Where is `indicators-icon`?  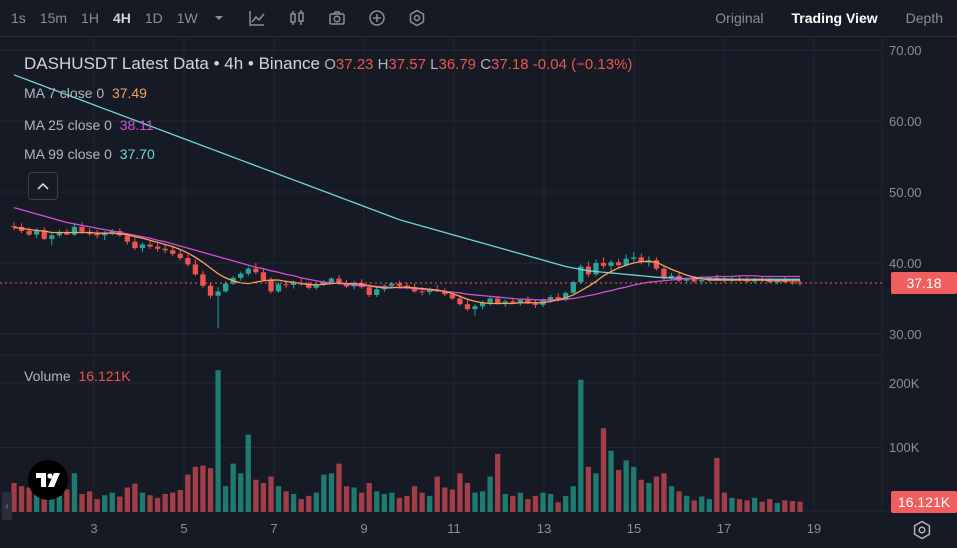 indicators-icon is located at coordinates (257, 18).